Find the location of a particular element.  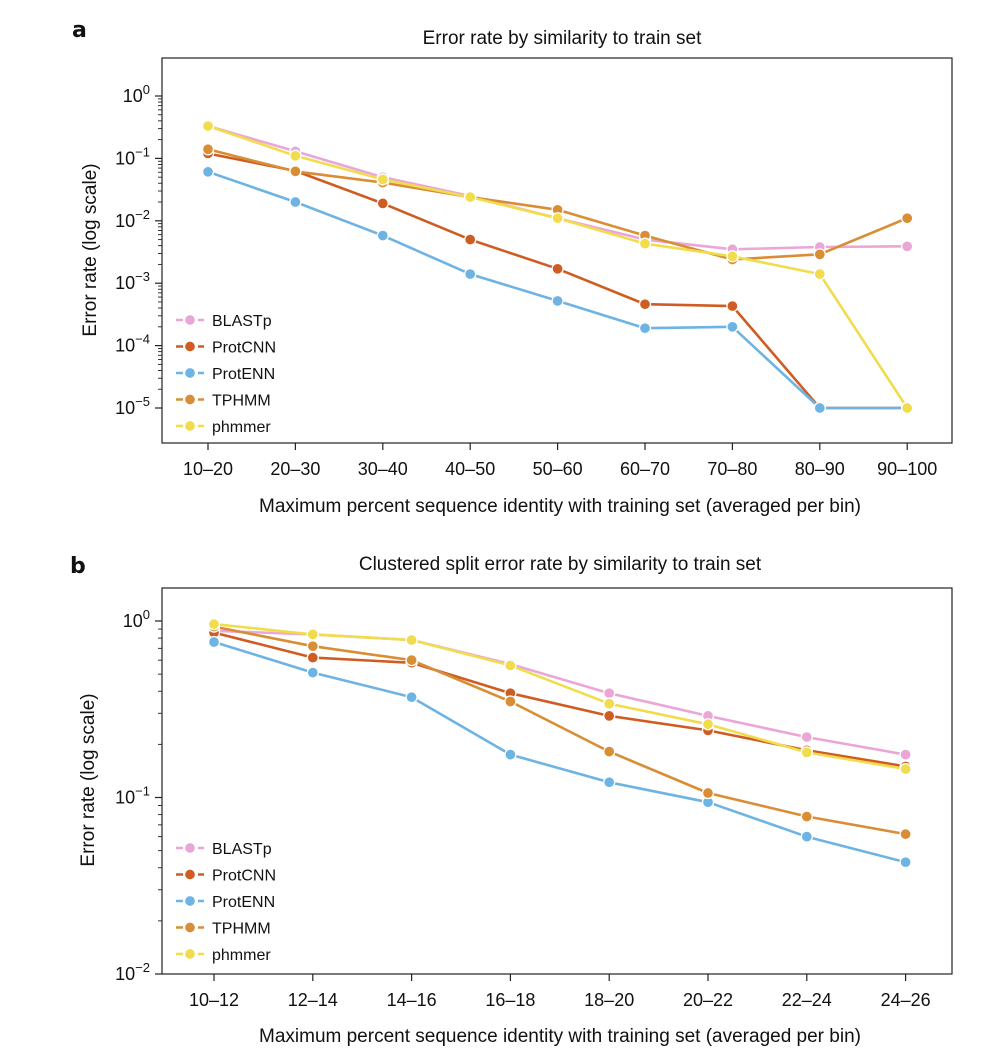

panel-b-legend-marker-blastp is located at coordinates (190, 848).